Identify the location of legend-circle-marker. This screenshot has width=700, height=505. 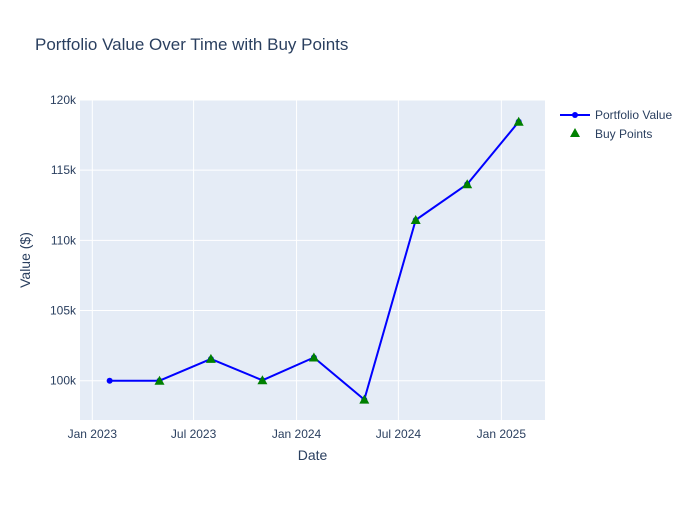
(575, 115).